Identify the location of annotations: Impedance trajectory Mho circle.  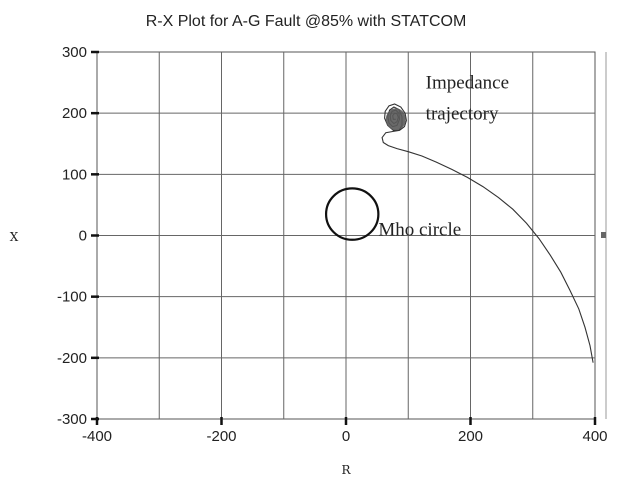
(443, 157).